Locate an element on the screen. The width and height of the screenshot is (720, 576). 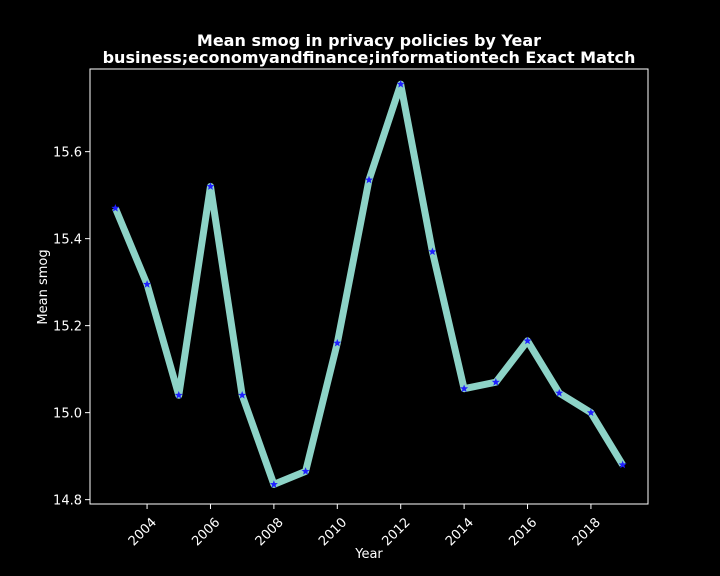
x-tick-label: 2018 is located at coordinates (587, 532).